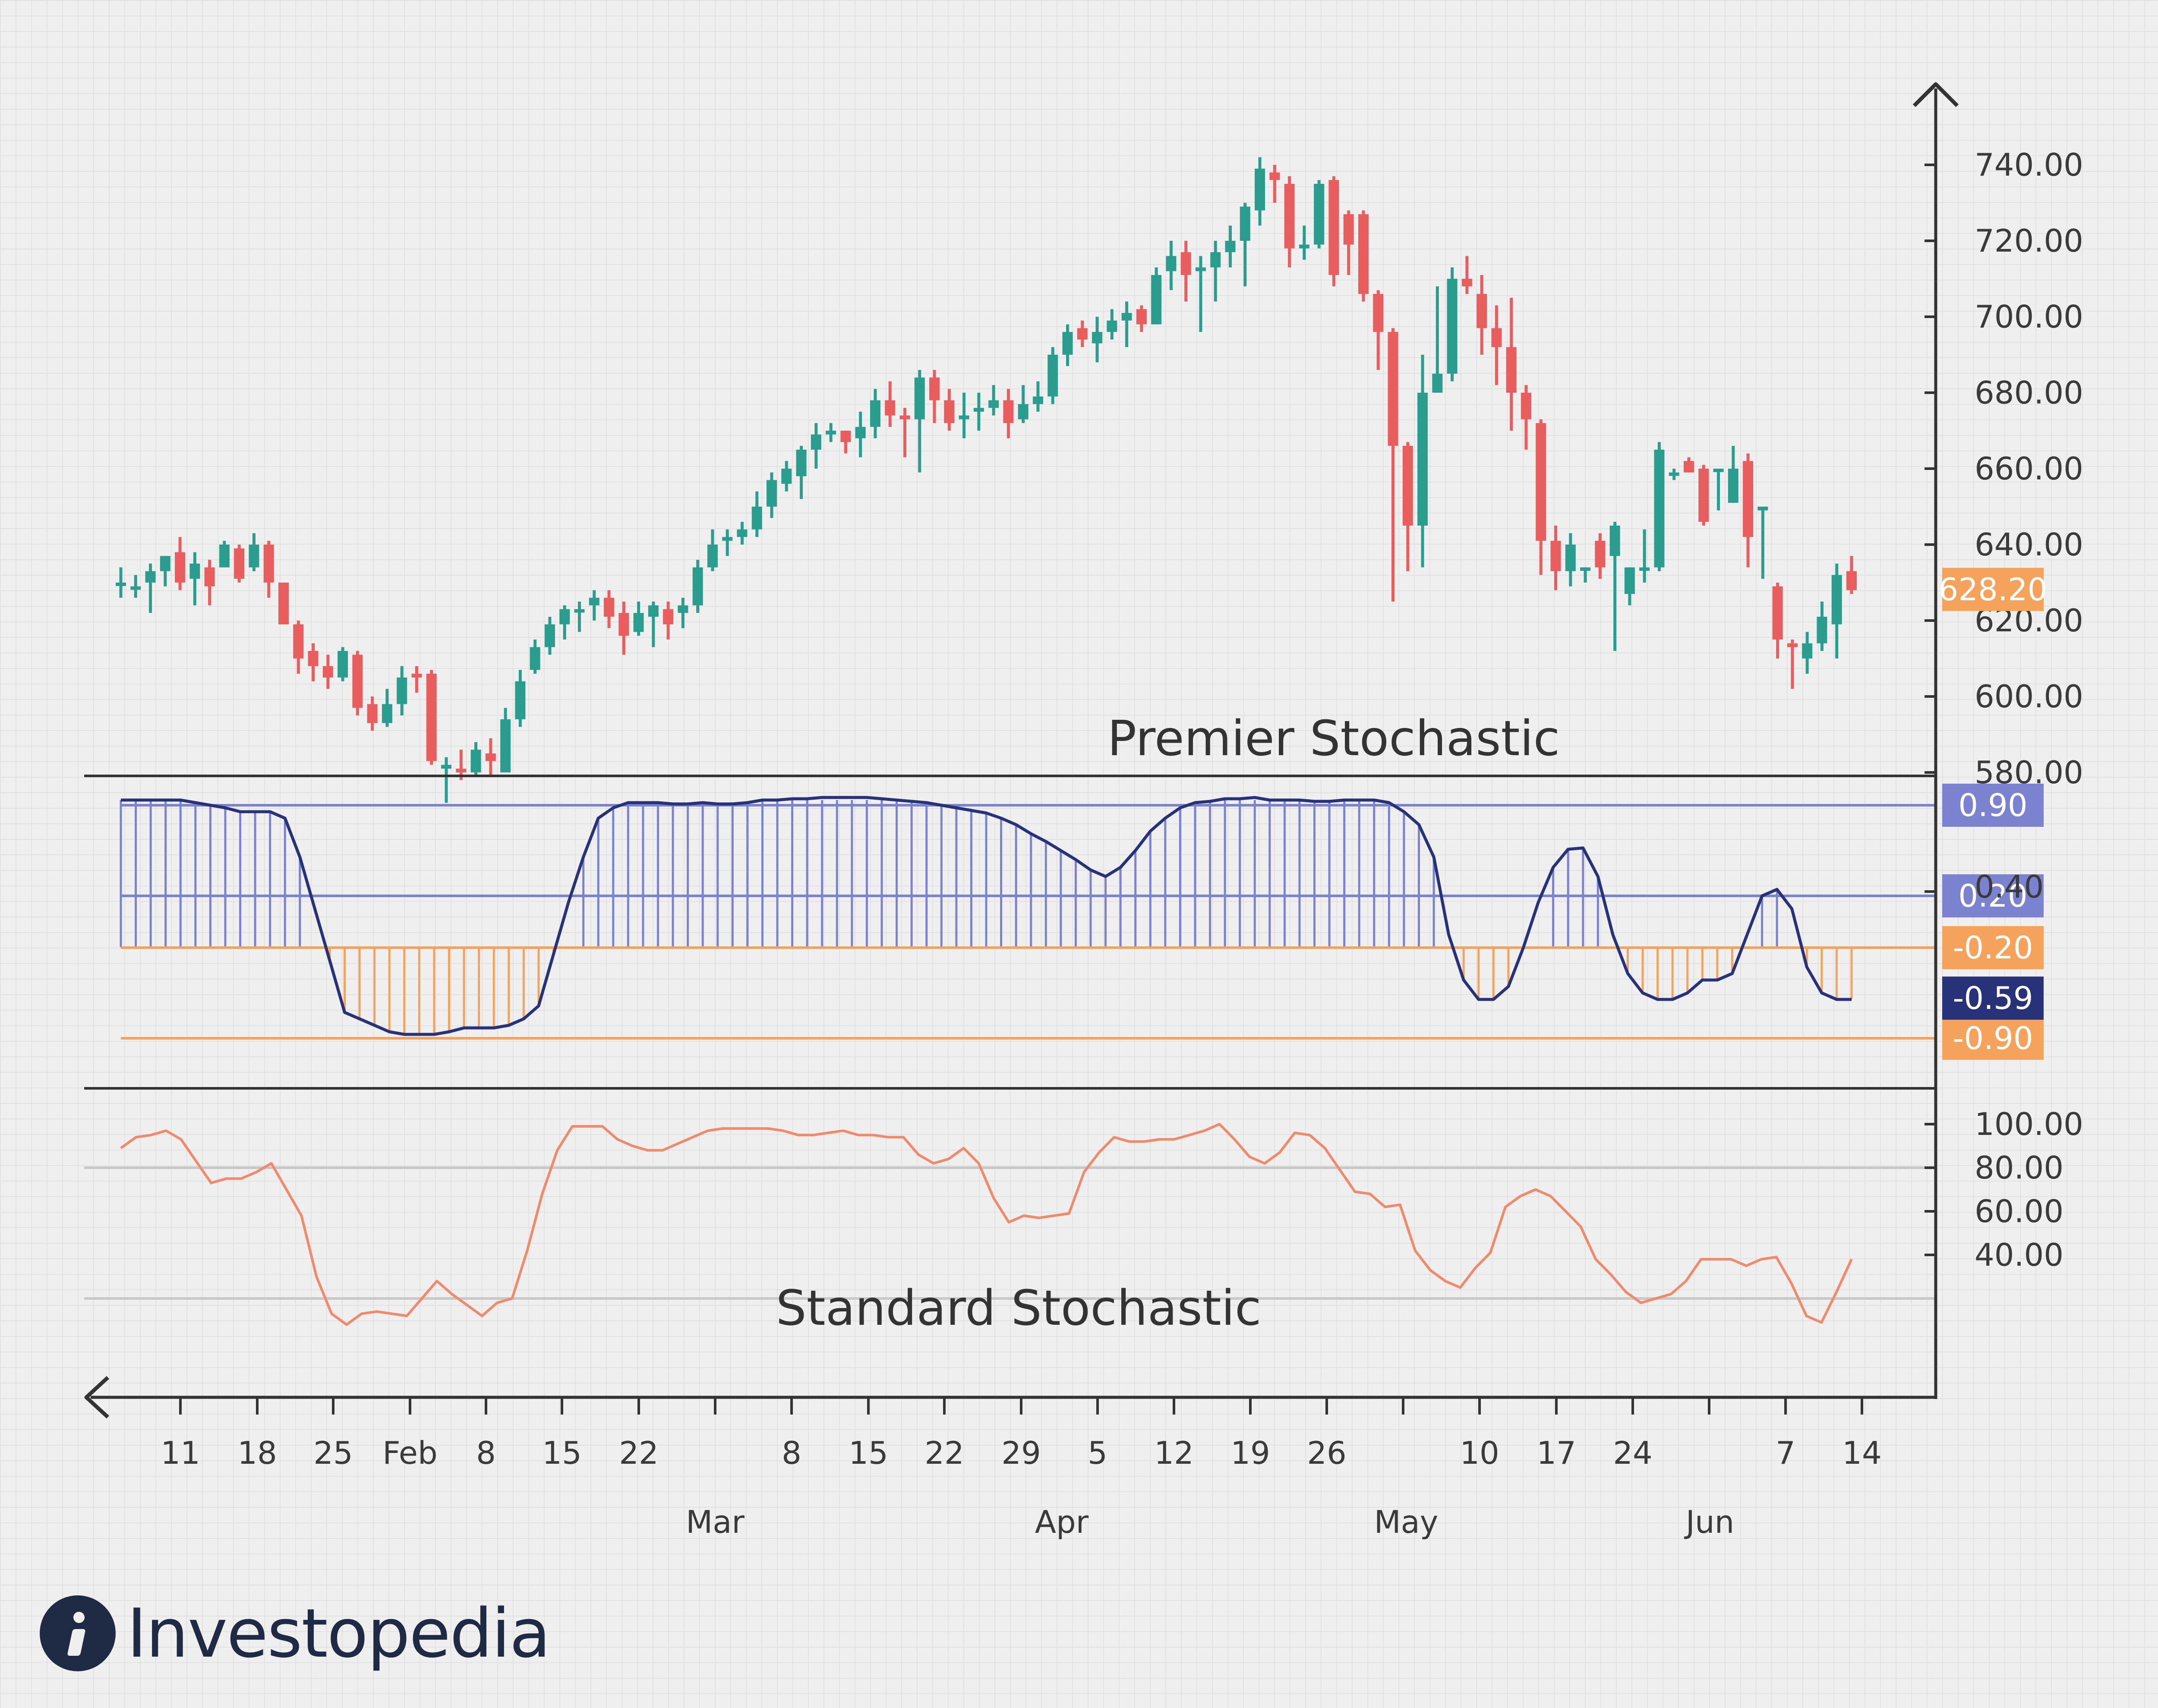 The width and height of the screenshot is (2158, 1708). What do you see at coordinates (2029, 317) in the screenshot?
I see `price-tick-label: 700.00` at bounding box center [2029, 317].